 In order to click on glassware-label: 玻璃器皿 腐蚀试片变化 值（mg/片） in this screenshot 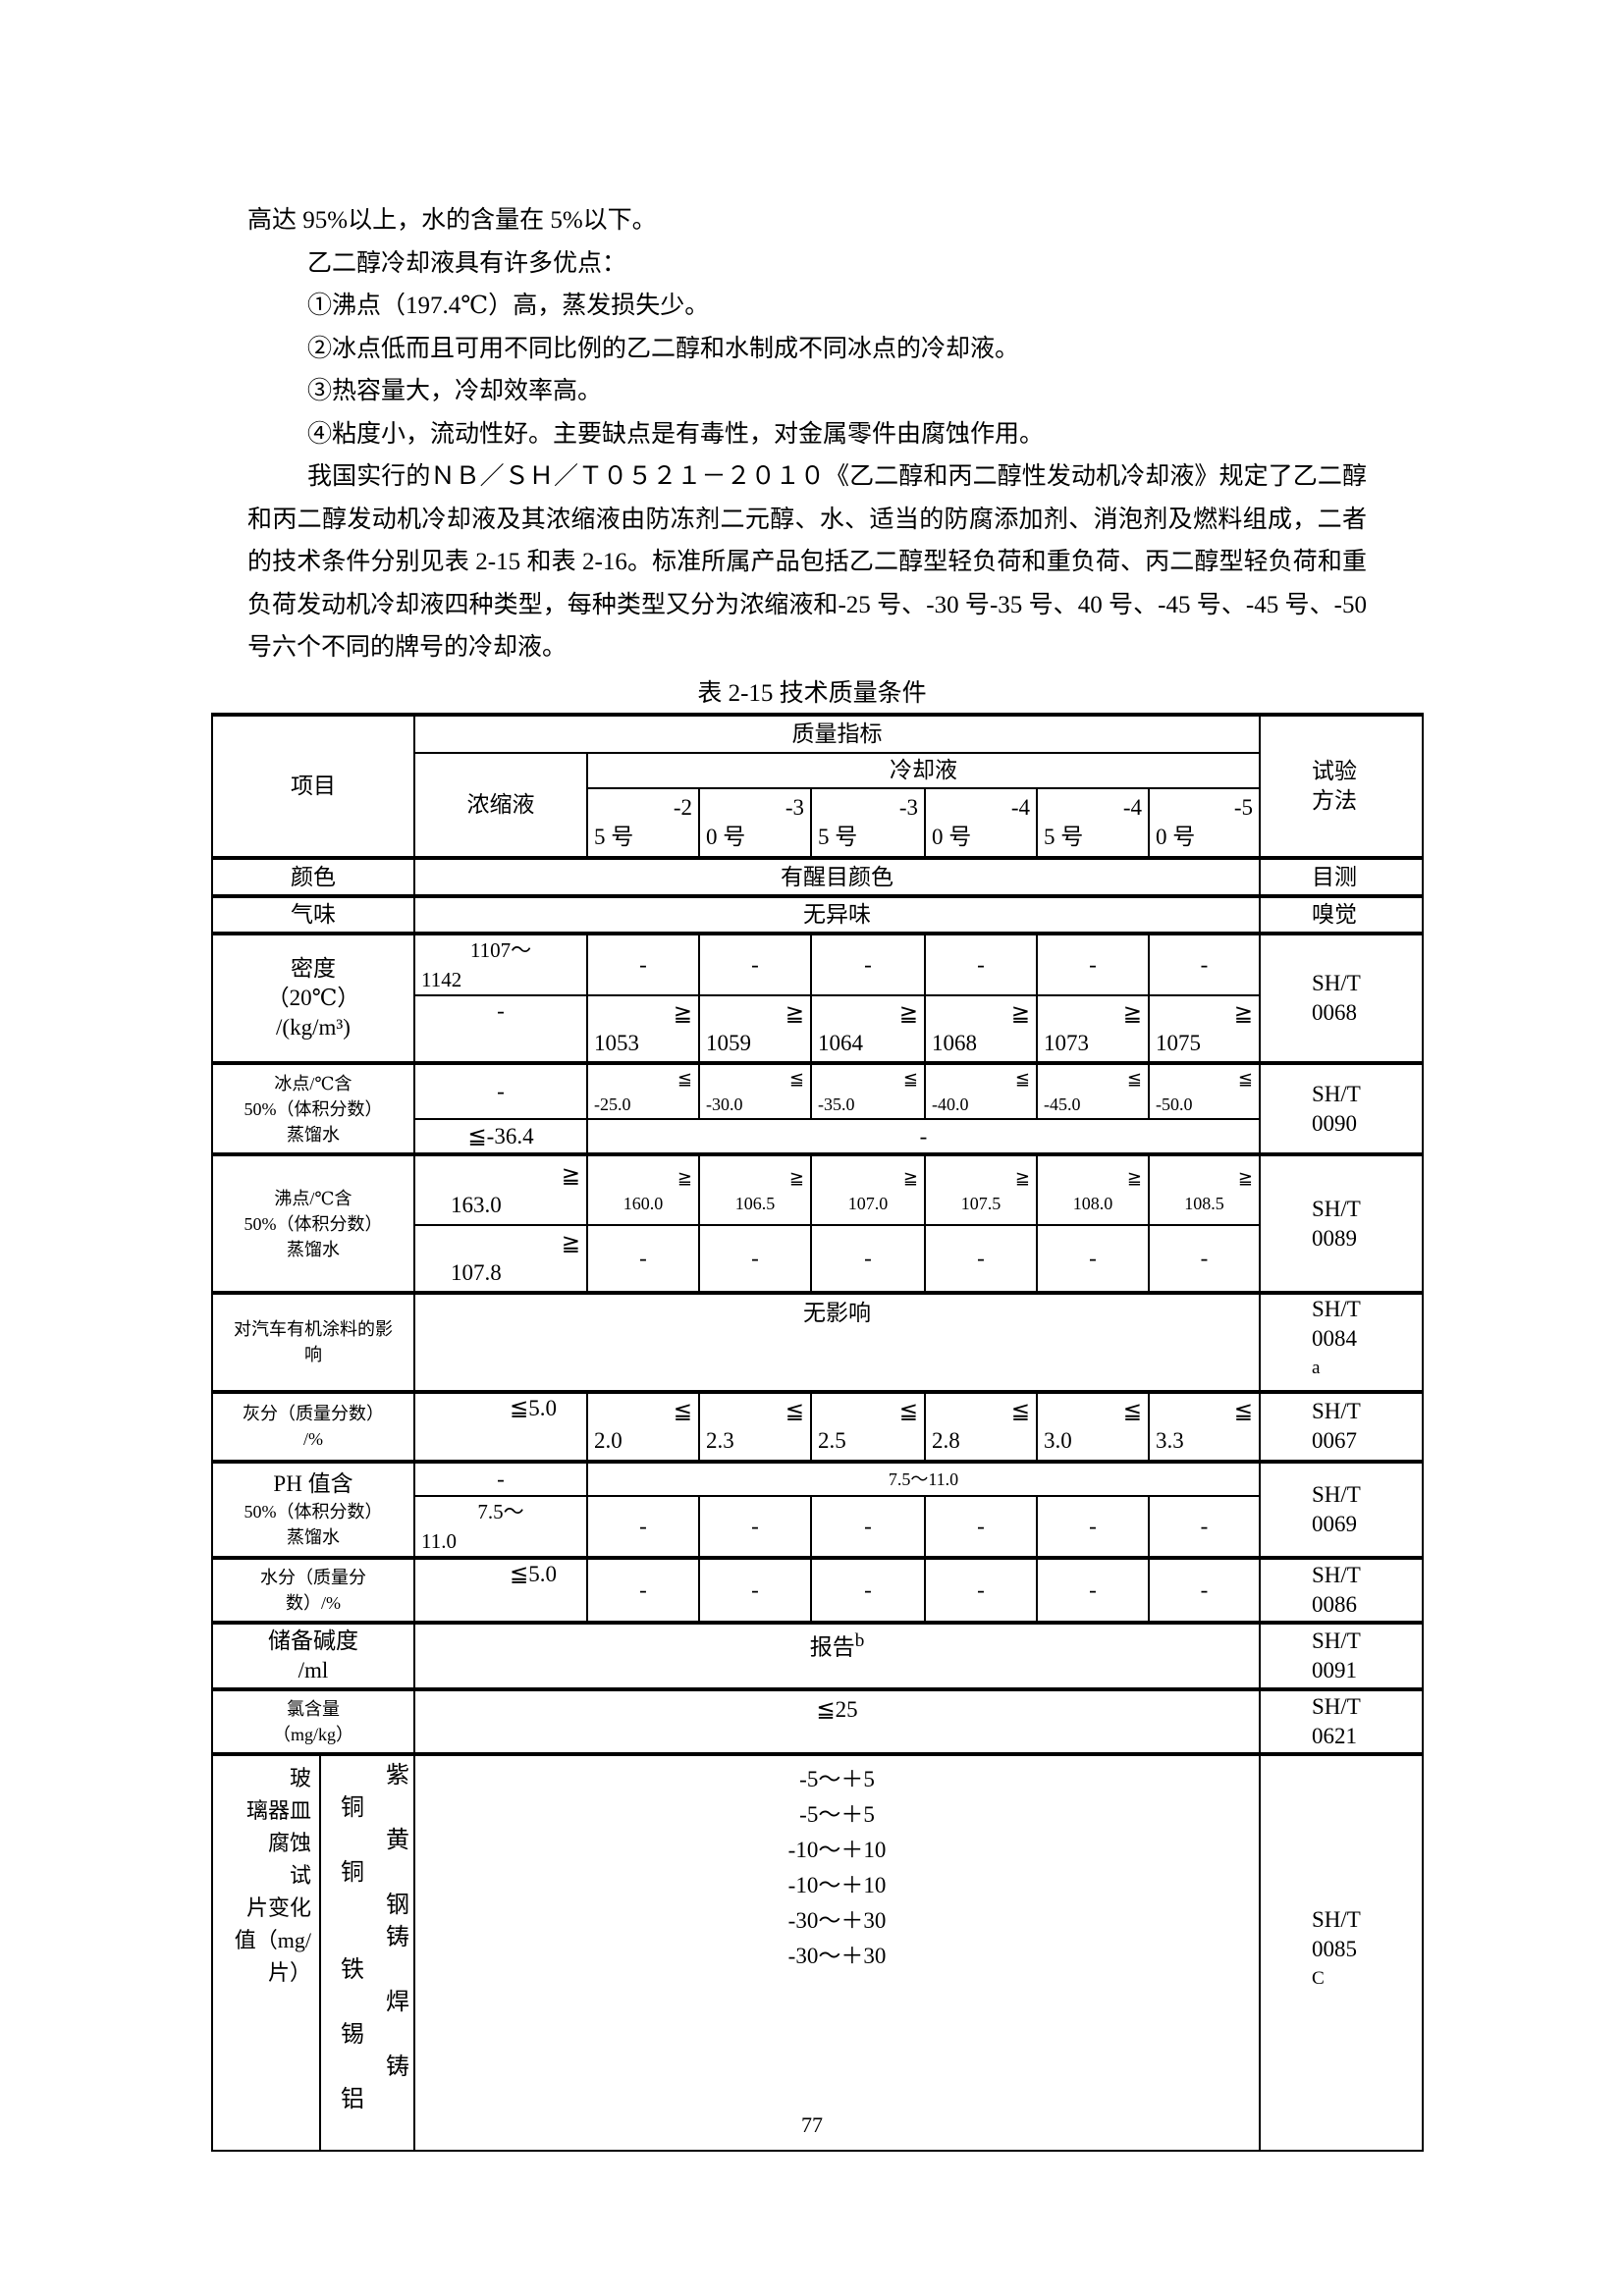, I will do `click(267, 1953)`.